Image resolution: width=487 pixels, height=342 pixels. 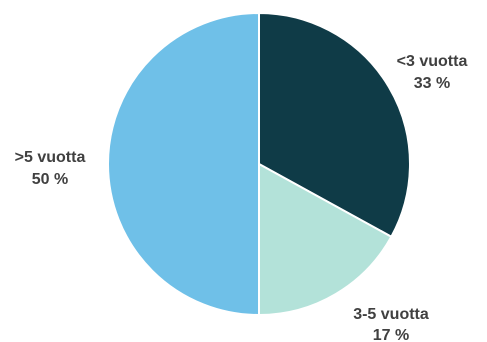 What do you see at coordinates (432, 72) in the screenshot?
I see `label-less-than-3: <3 vuotta 33 %` at bounding box center [432, 72].